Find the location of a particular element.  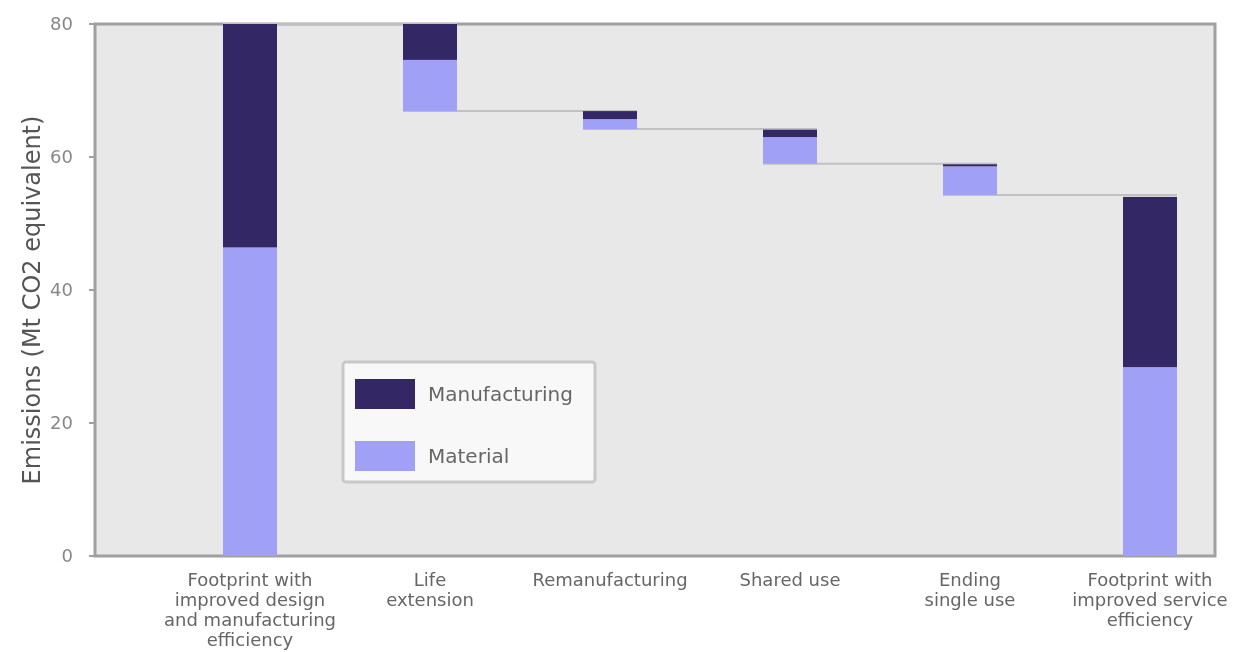

legend-label: Material is located at coordinates (469, 456).